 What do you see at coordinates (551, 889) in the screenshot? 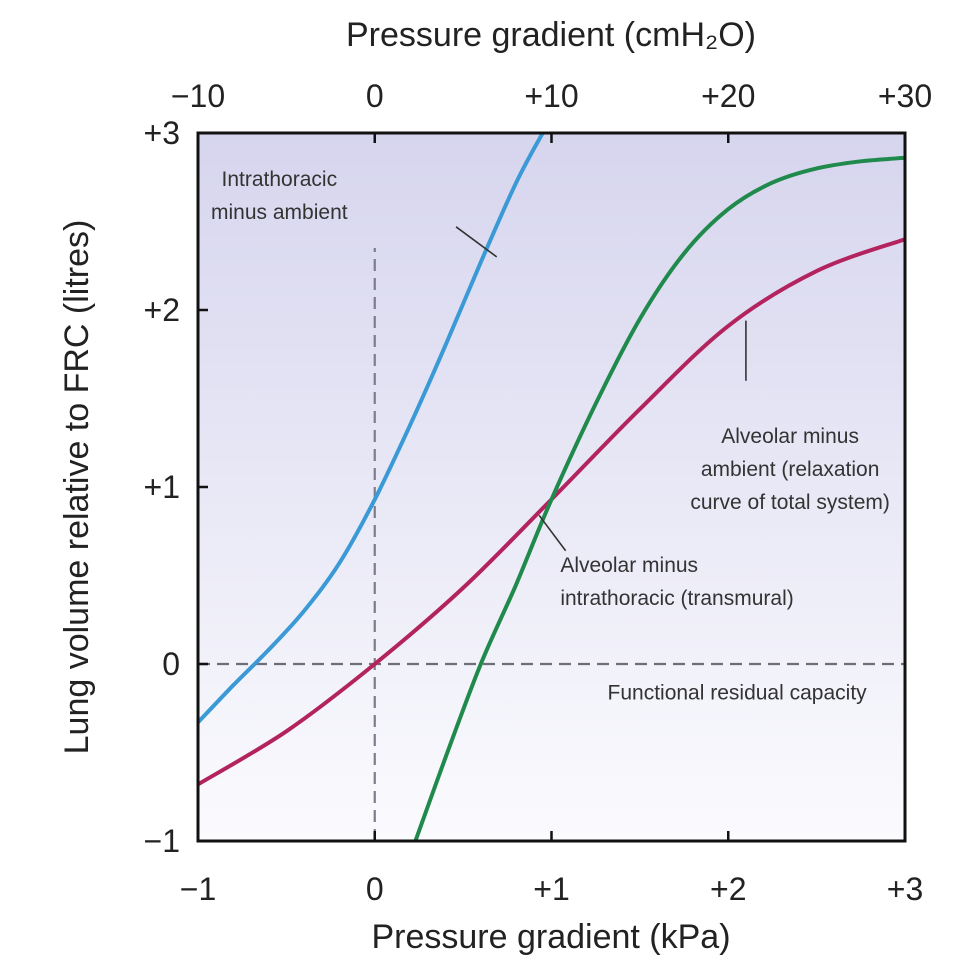
I see `x-bottom-tick-label: +1` at bounding box center [551, 889].